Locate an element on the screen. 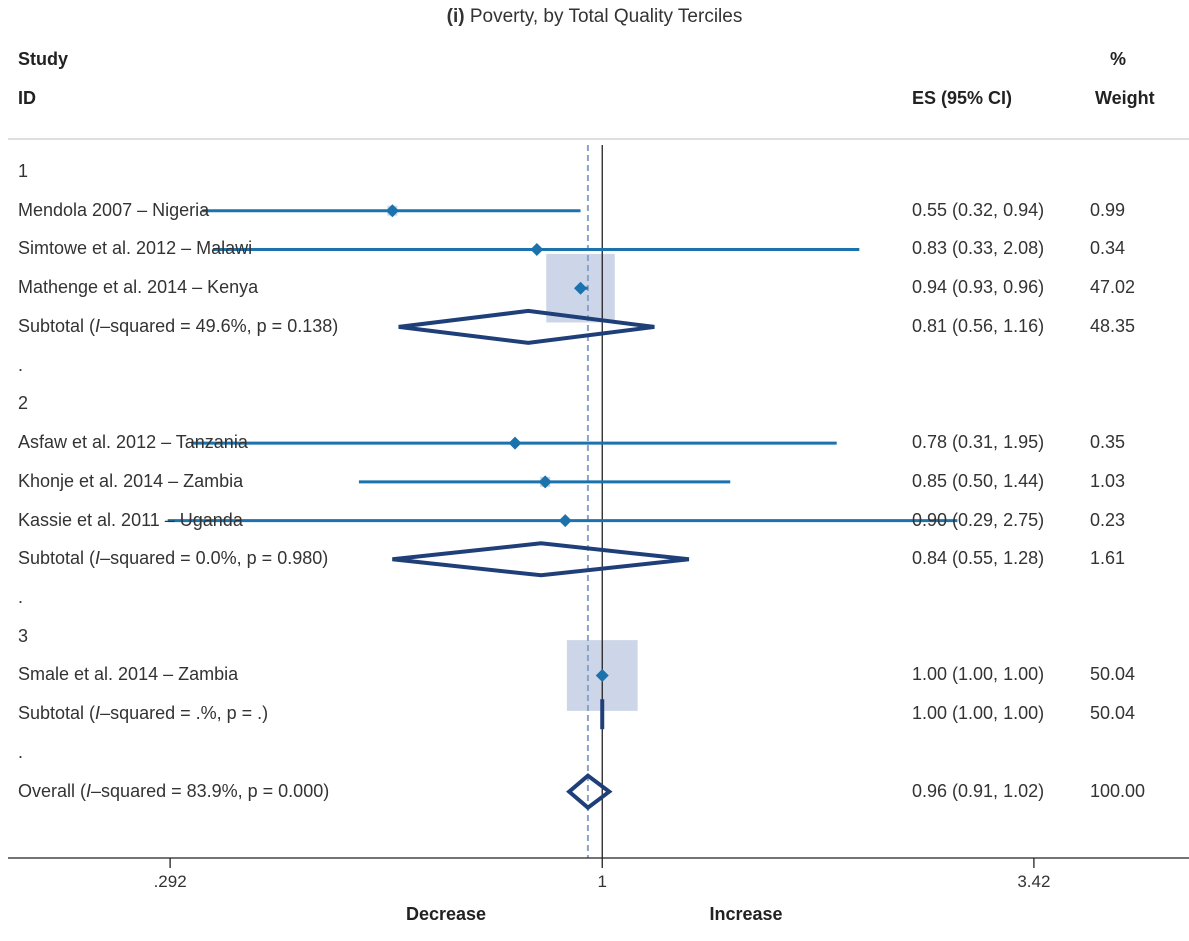 The image size is (1189, 941). chart-title: (i) Poverty, by Total Quality Terciles is located at coordinates (594, 17).